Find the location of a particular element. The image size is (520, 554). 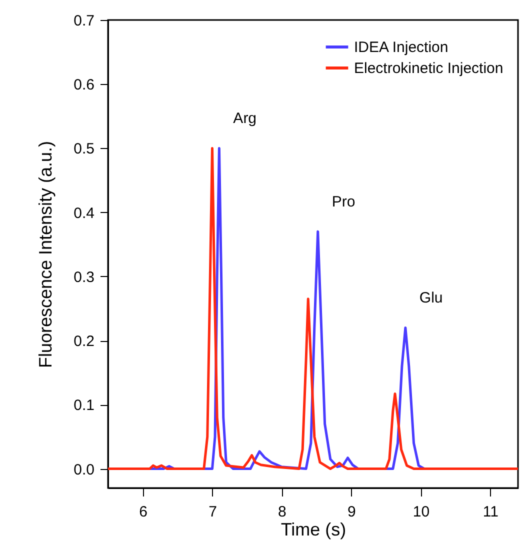

y-tick-label: 0.4 is located at coordinates (84, 213).